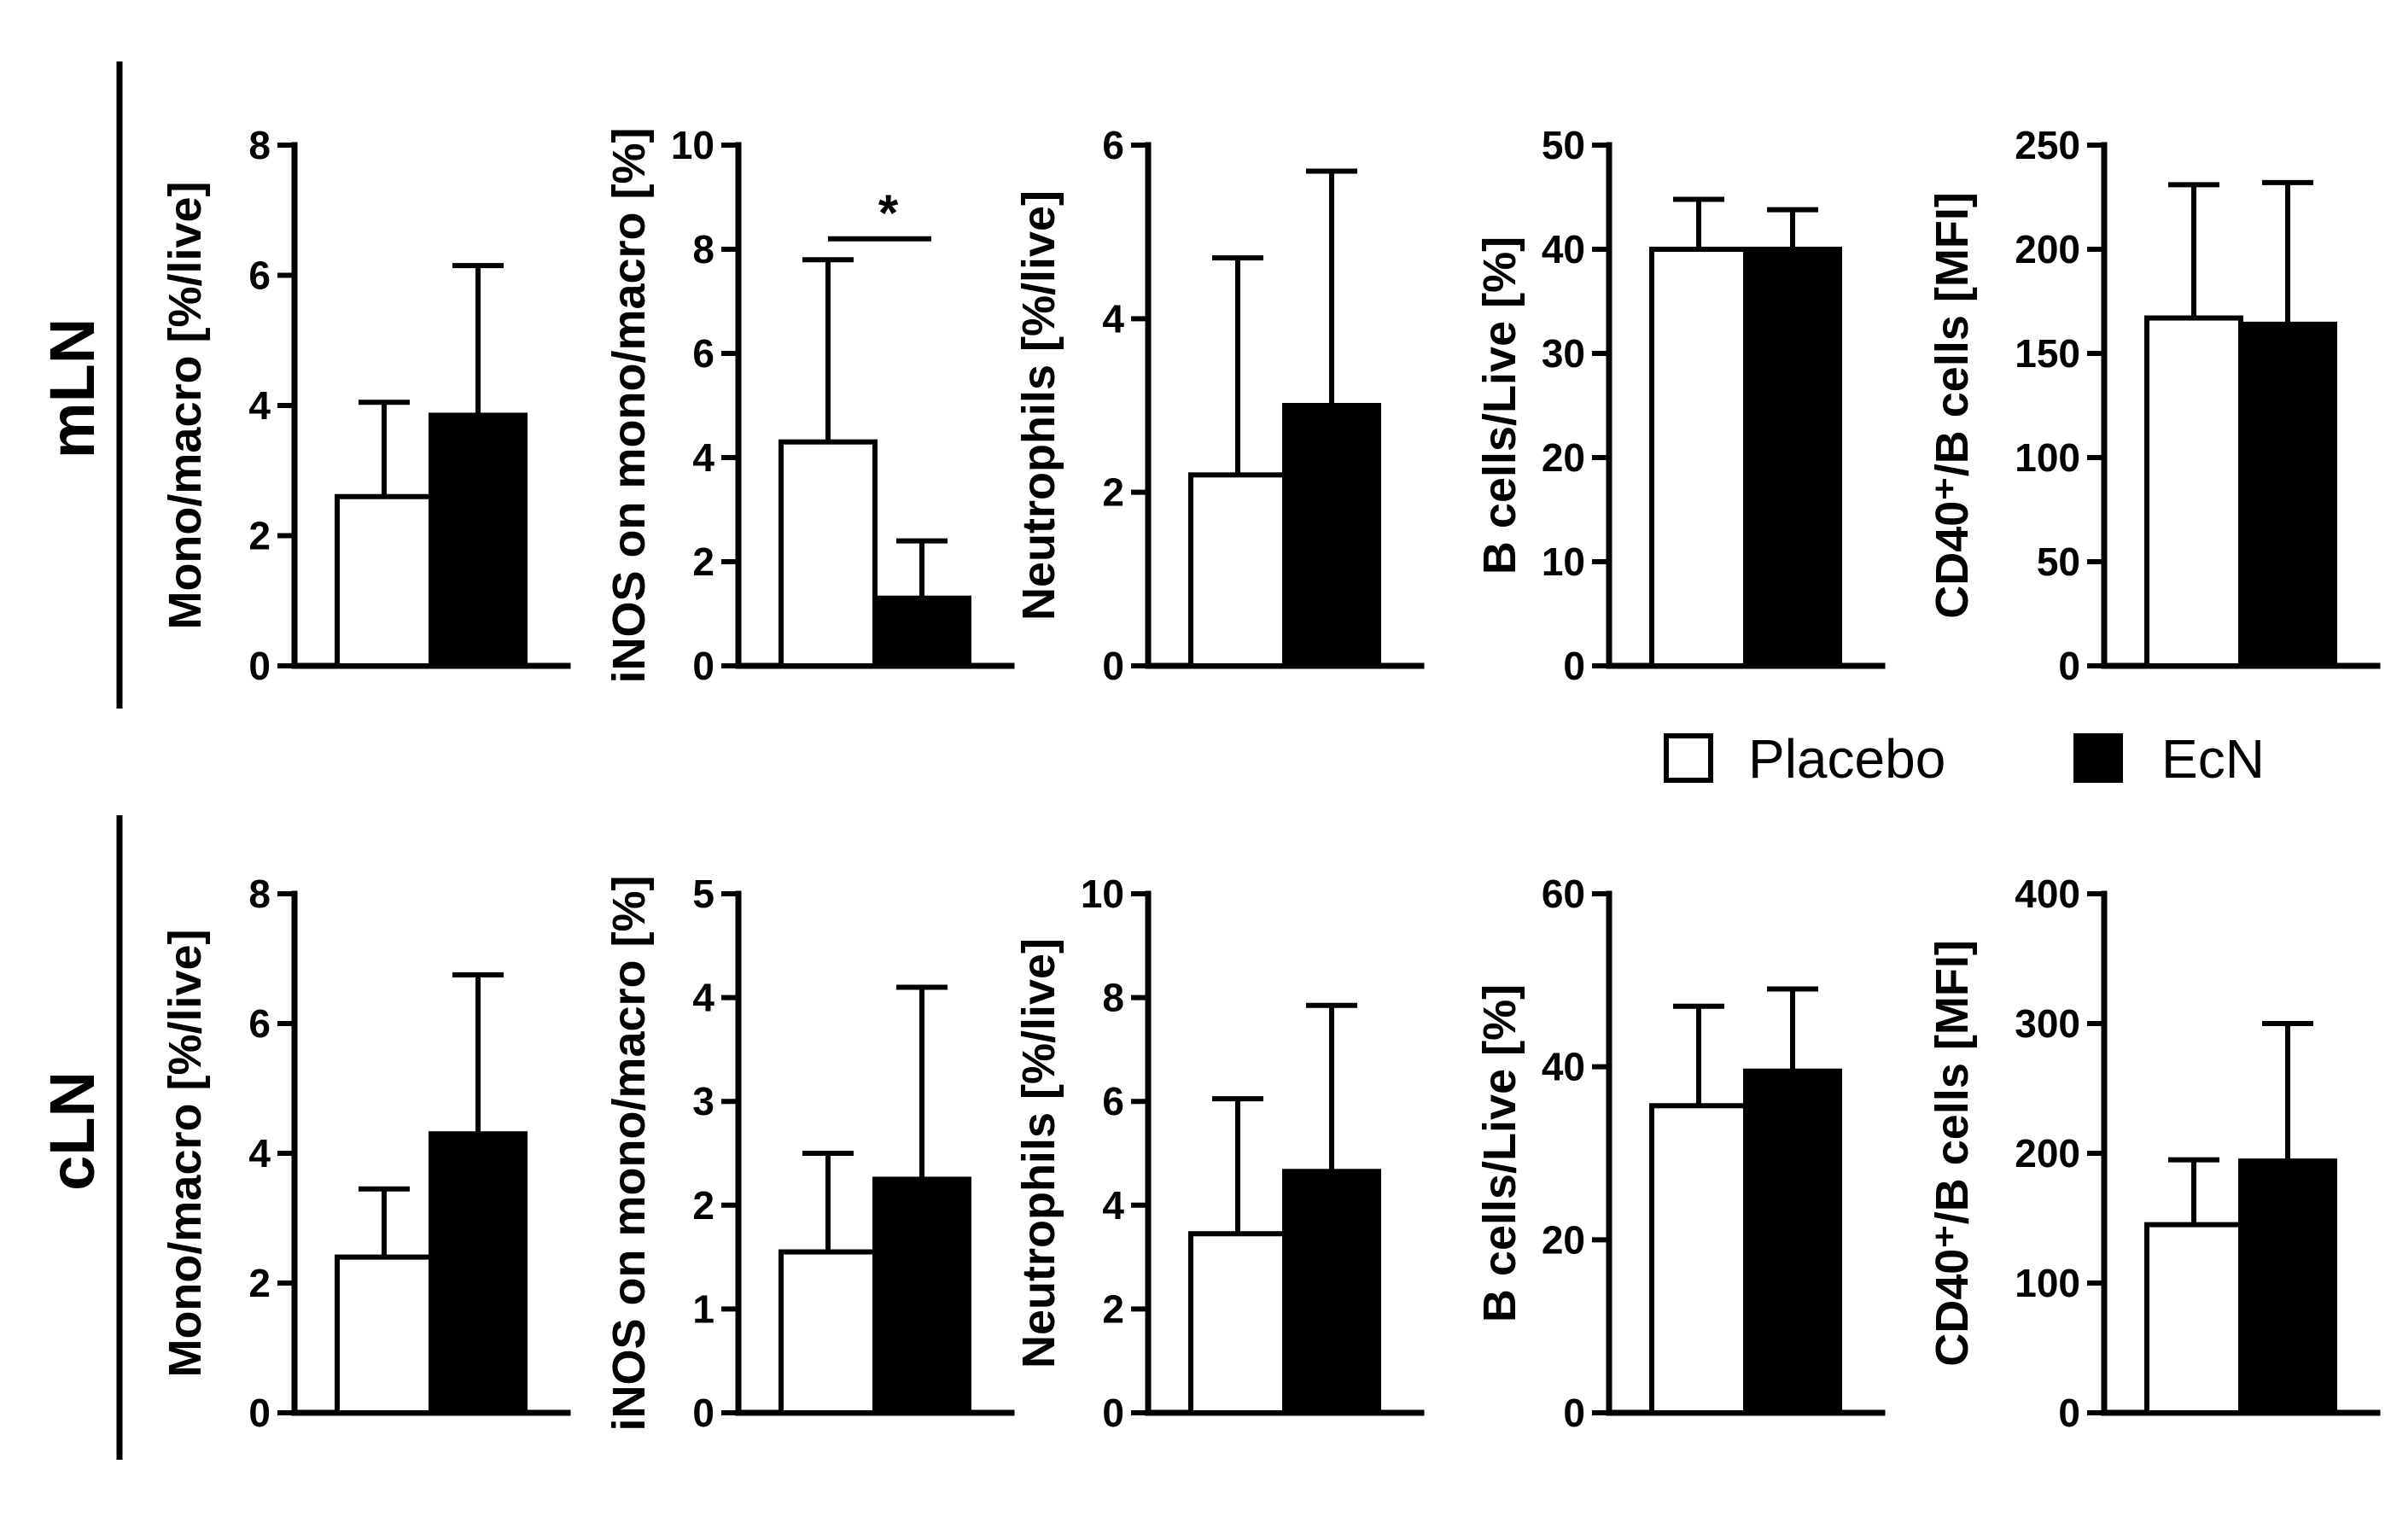 Image resolution: width=2391 pixels, height=1540 pixels. Describe the element at coordinates (2098, 758) in the screenshot. I see `legend-swatch-ecn` at that location.